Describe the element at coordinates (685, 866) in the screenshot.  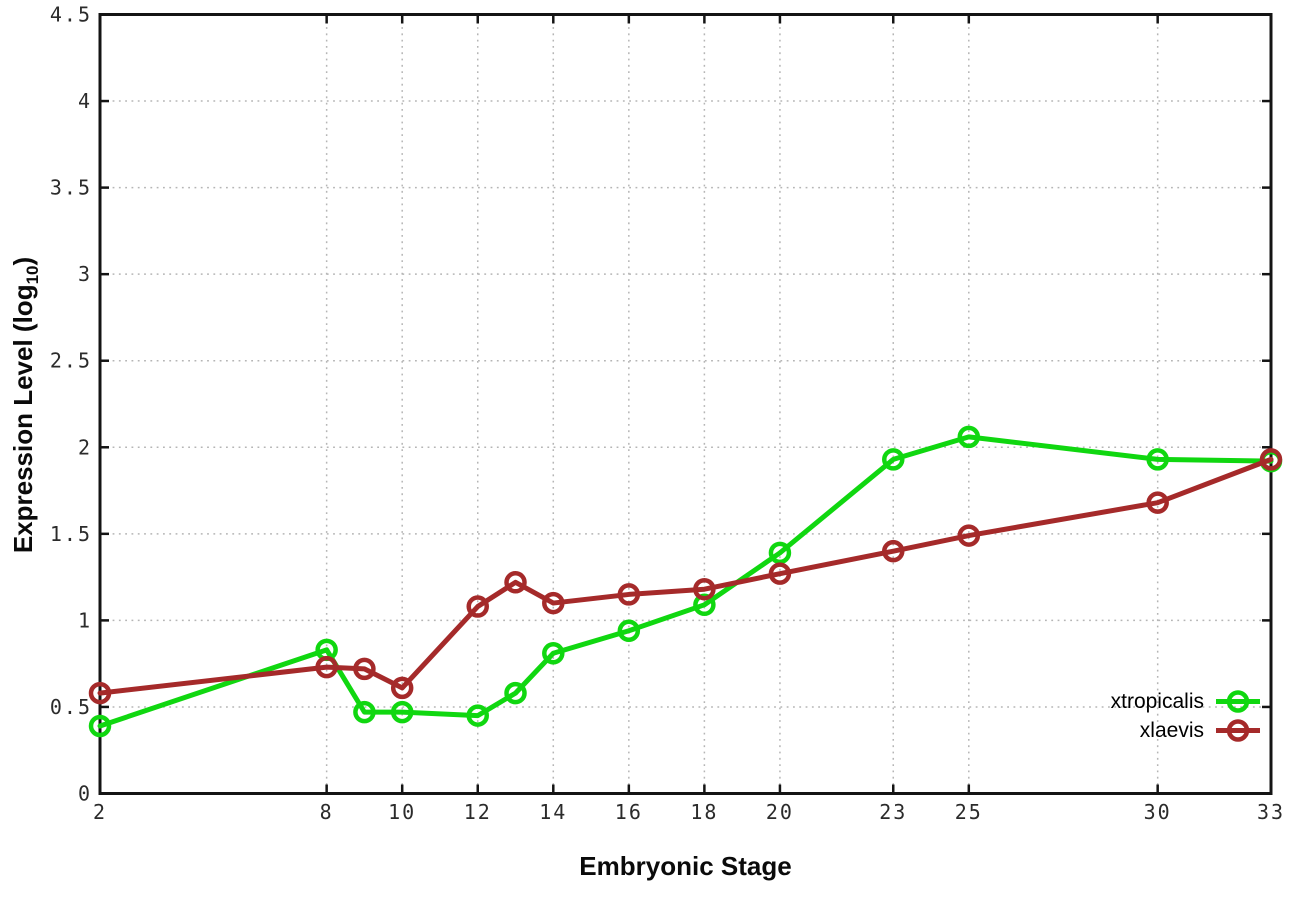
I see `x-axis-title: Embryonic Stage` at that location.